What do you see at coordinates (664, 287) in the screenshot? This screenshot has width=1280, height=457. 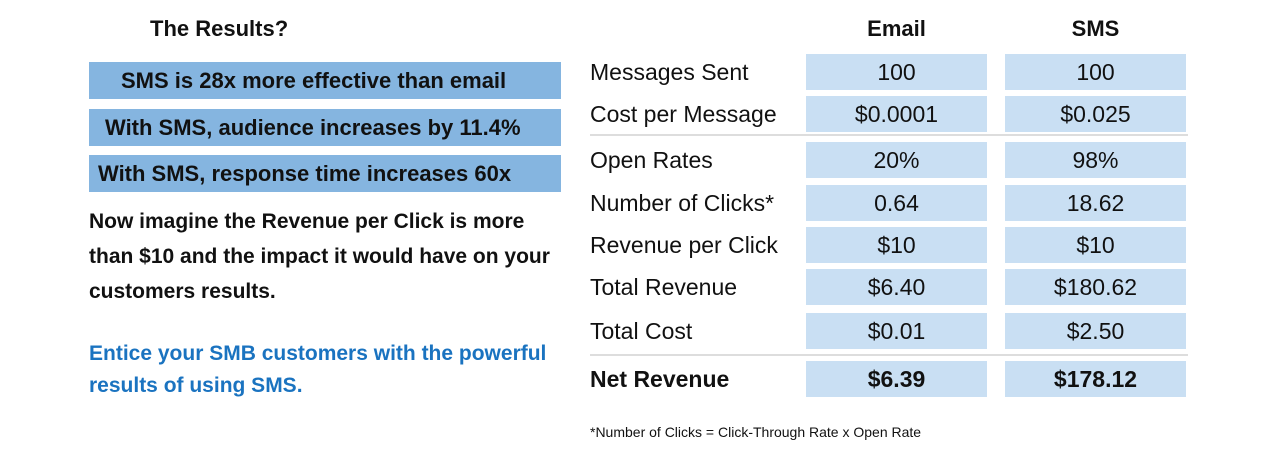 I see `row-label: Total Revenue` at bounding box center [664, 287].